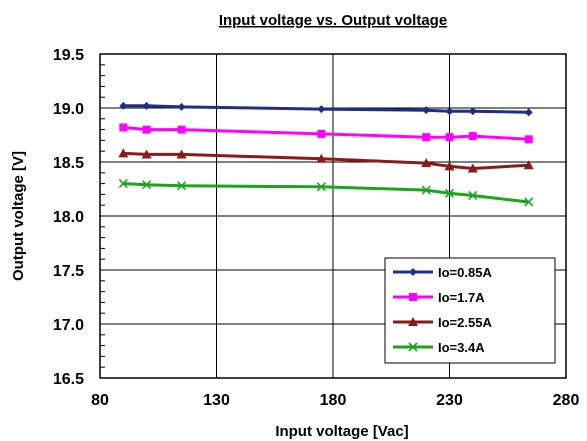 The width and height of the screenshot is (587, 441). I want to click on legend-item: Io=0.85A, so click(442, 272).